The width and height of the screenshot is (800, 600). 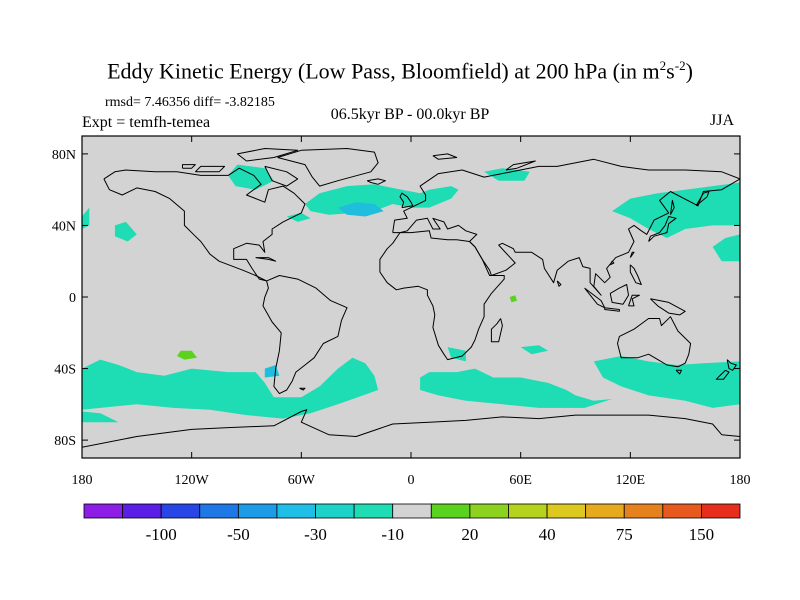 I want to click on colorbar-label: 40, so click(x=547, y=534).